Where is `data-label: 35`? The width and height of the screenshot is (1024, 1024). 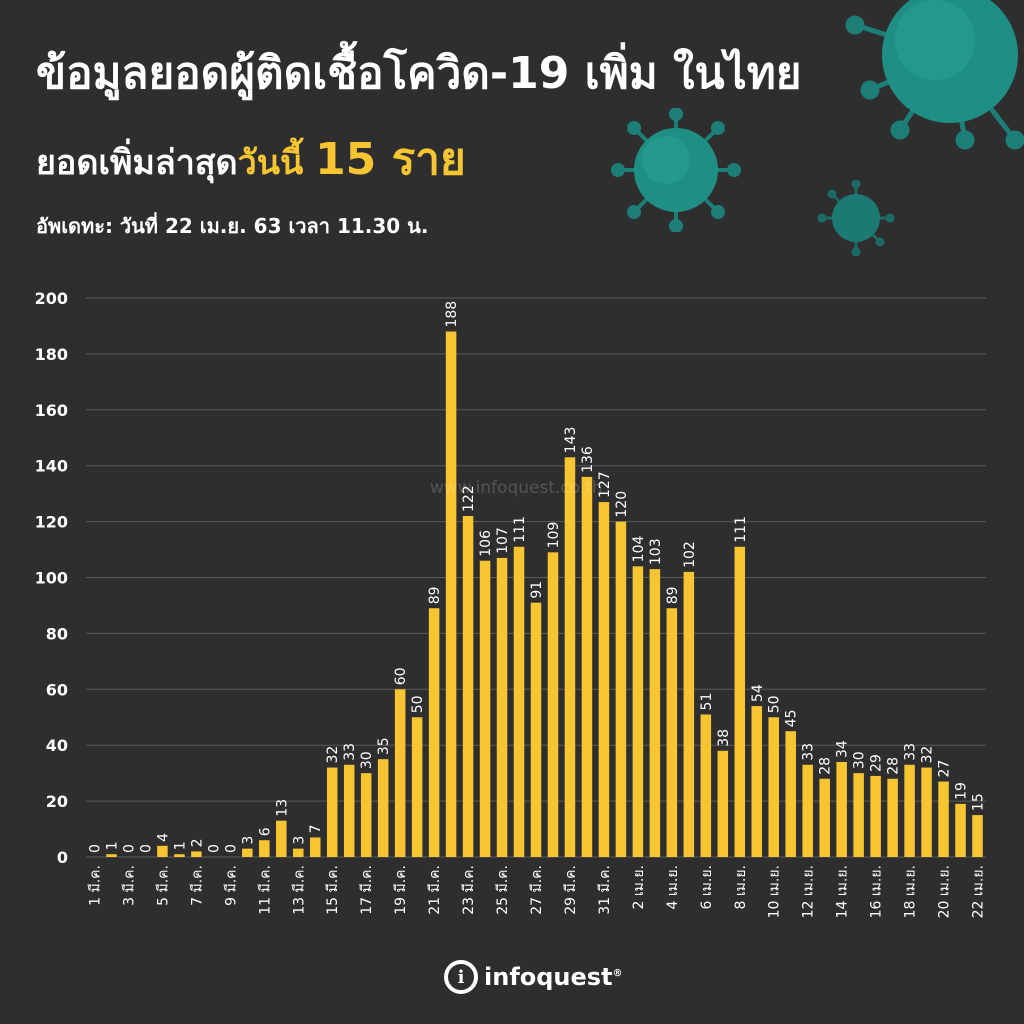 data-label: 35 is located at coordinates (384, 746).